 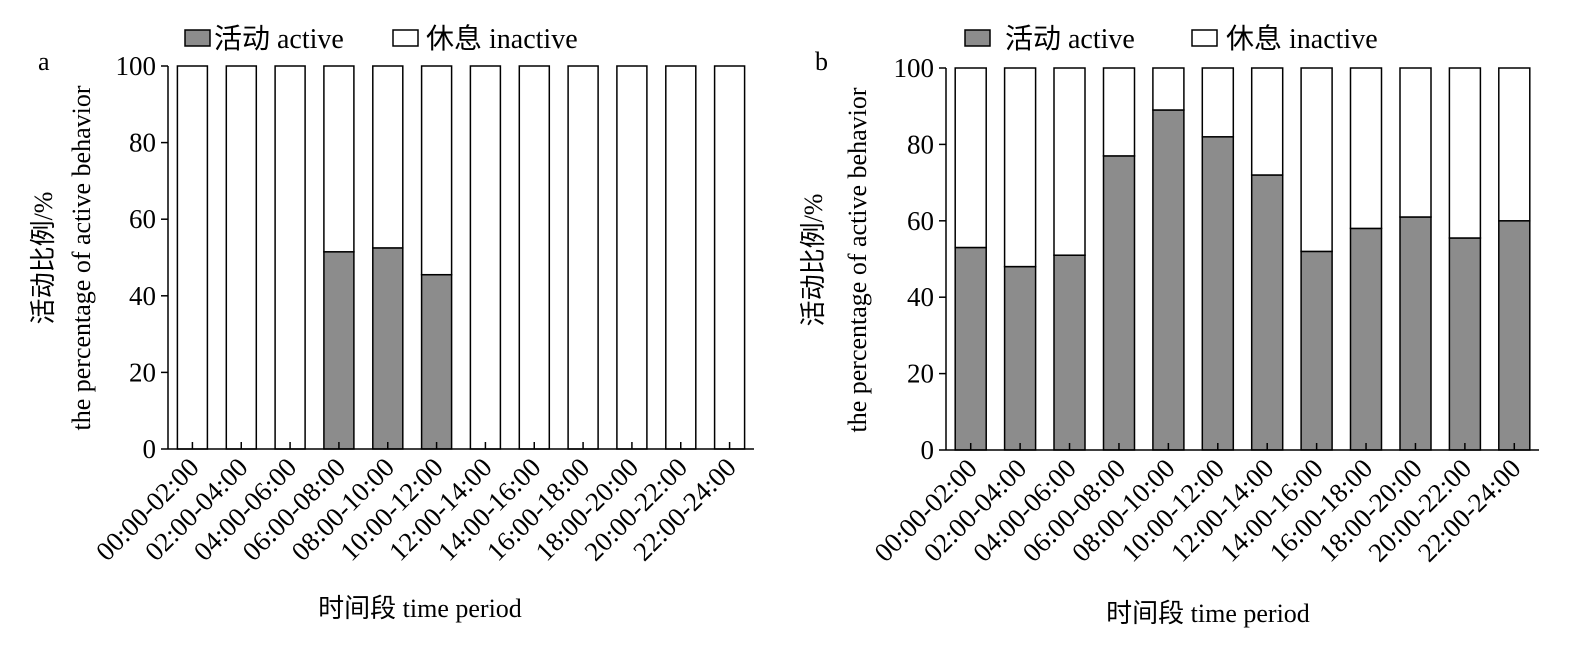 What do you see at coordinates (821, 61) in the screenshot?
I see `panel-letter: b` at bounding box center [821, 61].